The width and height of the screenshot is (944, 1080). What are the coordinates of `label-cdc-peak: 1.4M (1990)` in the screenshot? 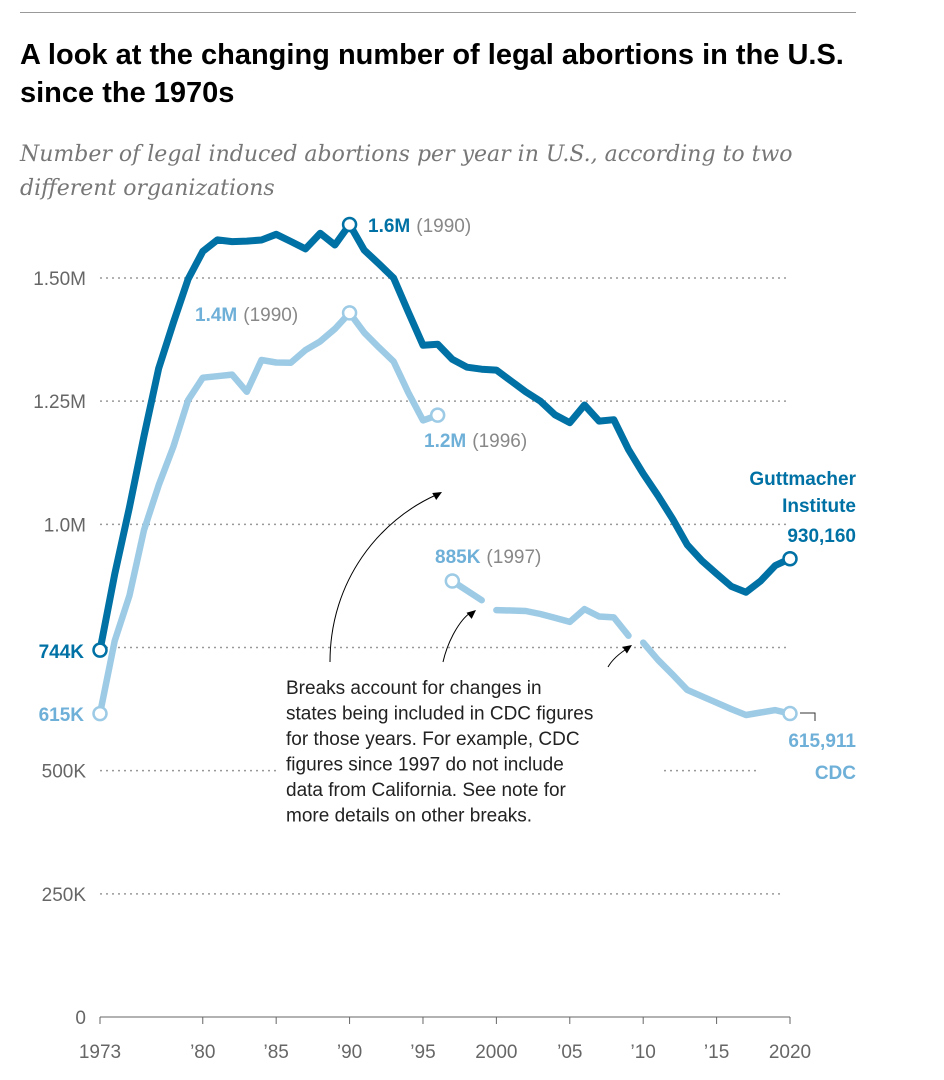 It's located at (246, 315).